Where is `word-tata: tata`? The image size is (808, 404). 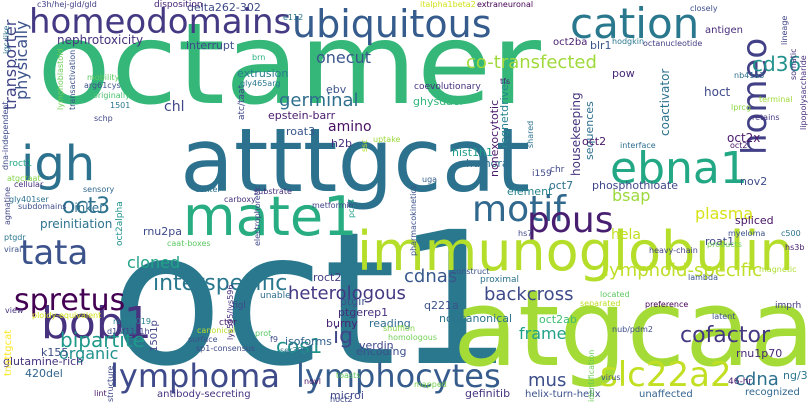 word-tata: tata is located at coordinates (54, 253).